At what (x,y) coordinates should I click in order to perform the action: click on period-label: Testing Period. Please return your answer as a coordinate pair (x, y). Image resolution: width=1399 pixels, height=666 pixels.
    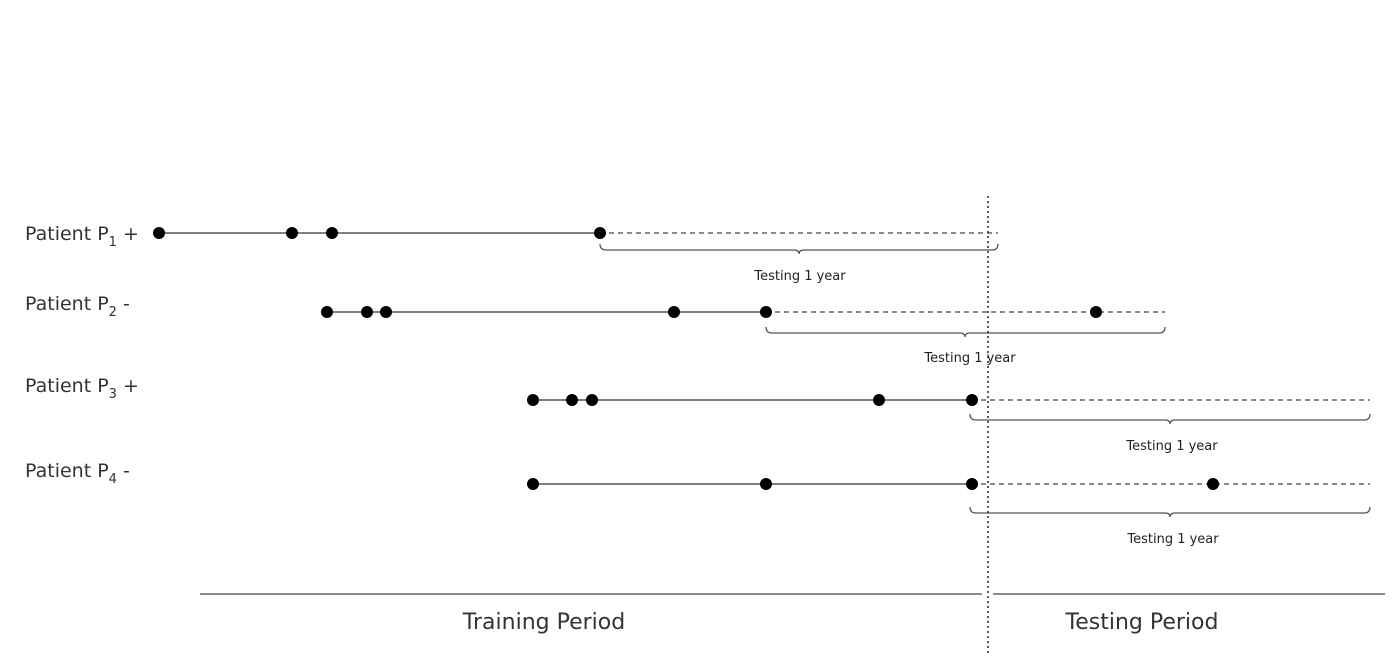
    Looking at the image, I should click on (1142, 622).